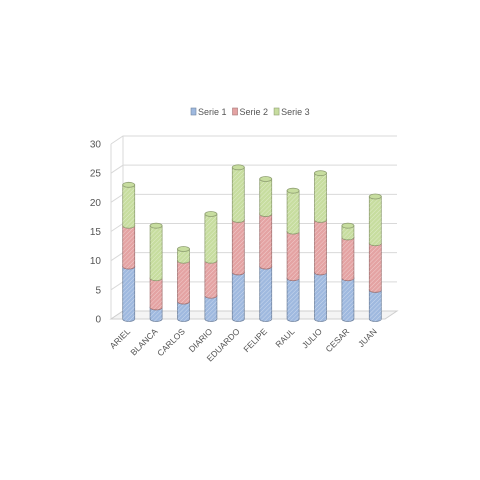  I want to click on x-category-label: CESAR, so click(338, 340).